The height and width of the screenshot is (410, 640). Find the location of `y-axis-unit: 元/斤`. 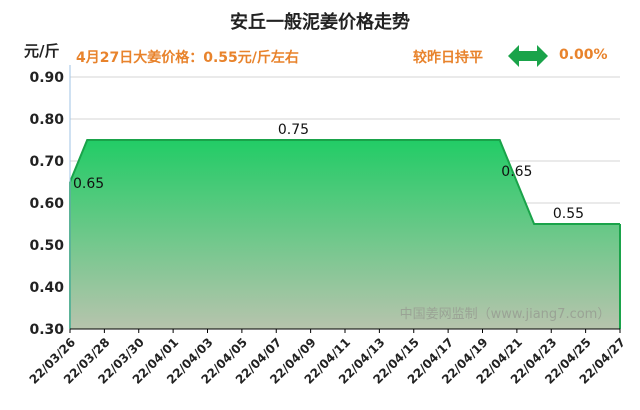

y-axis-unit: 元/斤 is located at coordinates (42, 51).